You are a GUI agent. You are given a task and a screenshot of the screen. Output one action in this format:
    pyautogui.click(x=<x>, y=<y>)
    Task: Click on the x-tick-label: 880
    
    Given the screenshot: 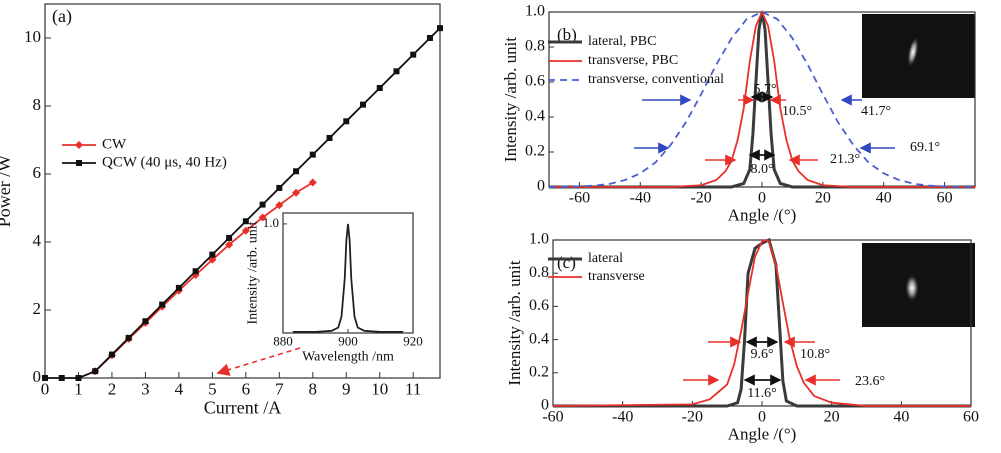 What is the action you would take?
    pyautogui.click(x=283, y=341)
    